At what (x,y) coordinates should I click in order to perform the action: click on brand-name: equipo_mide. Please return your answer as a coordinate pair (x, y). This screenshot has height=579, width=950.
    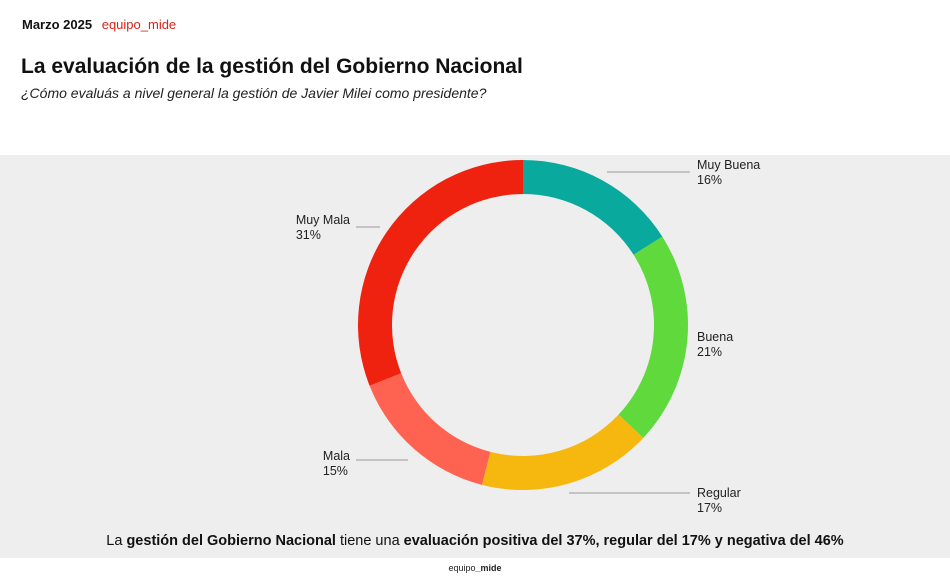
    Looking at the image, I should click on (139, 24).